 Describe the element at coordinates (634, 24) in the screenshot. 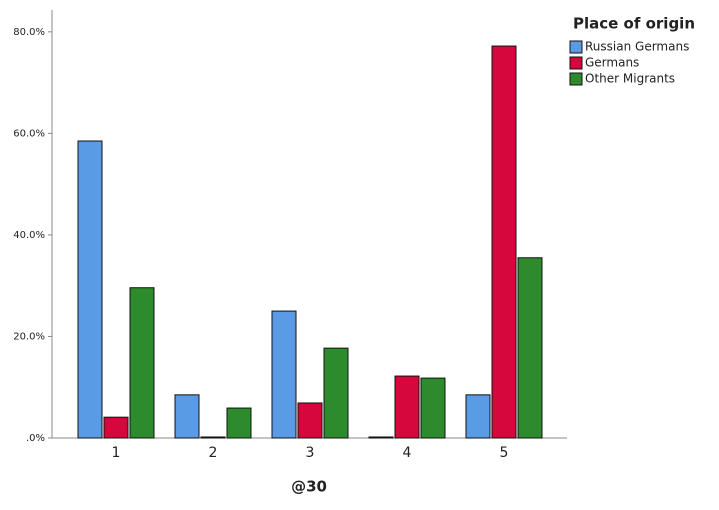

I see `legend-title: Place of origin` at that location.